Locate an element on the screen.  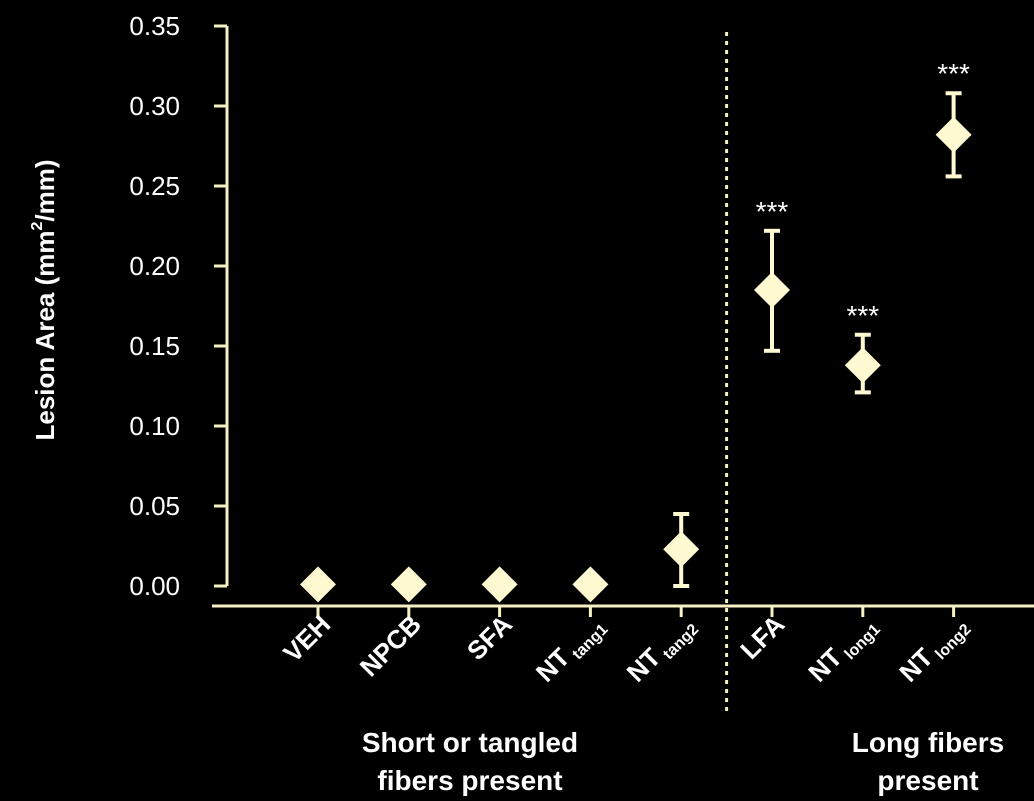
y-axis-label: Lesion Area (mm2/mm) is located at coordinates (44, 299).